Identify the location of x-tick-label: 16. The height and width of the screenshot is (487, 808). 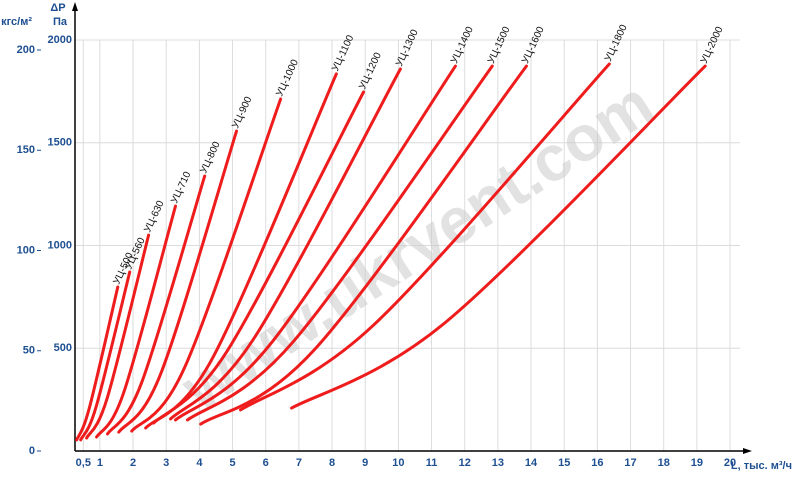
(597, 463).